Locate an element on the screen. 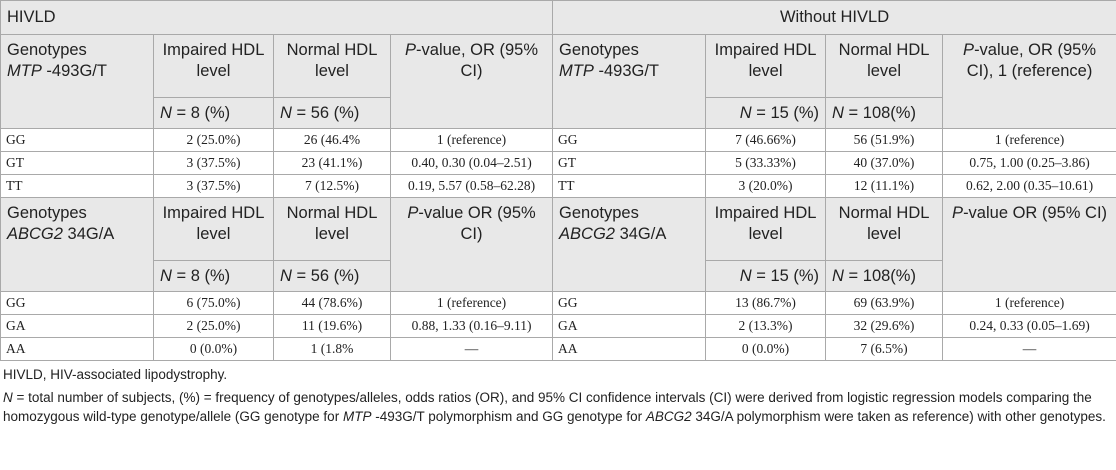 Image resolution: width=1116 pixels, height=470 pixels. pvalue-header: P-value, OR (95% CI) is located at coordinates (471, 81).